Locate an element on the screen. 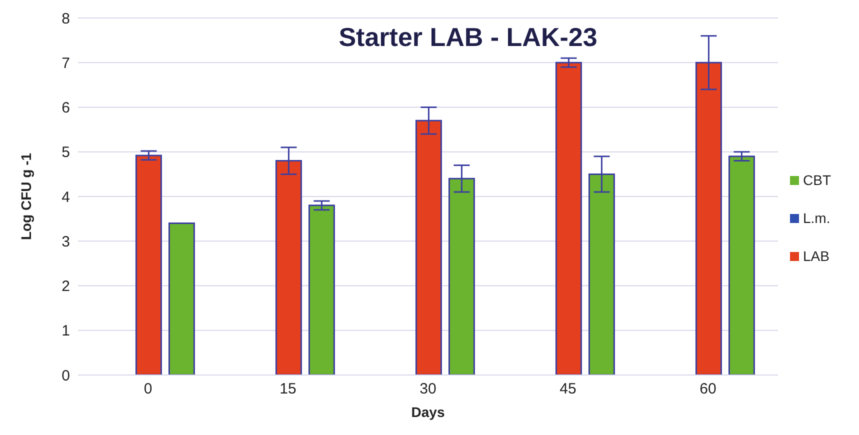 The width and height of the screenshot is (859, 435). y-tick-label: 4 is located at coordinates (66, 197).